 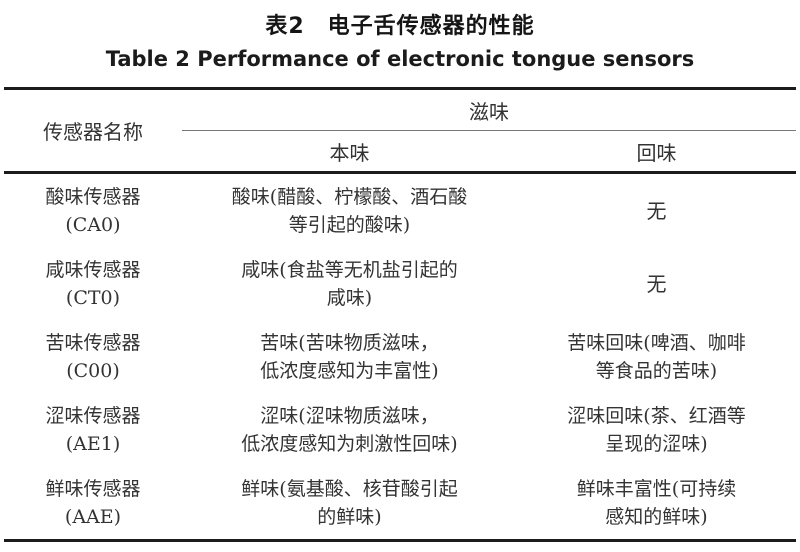 I want to click on table-title-zh: 表2 电子舌传感器的性能, so click(x=400, y=26).